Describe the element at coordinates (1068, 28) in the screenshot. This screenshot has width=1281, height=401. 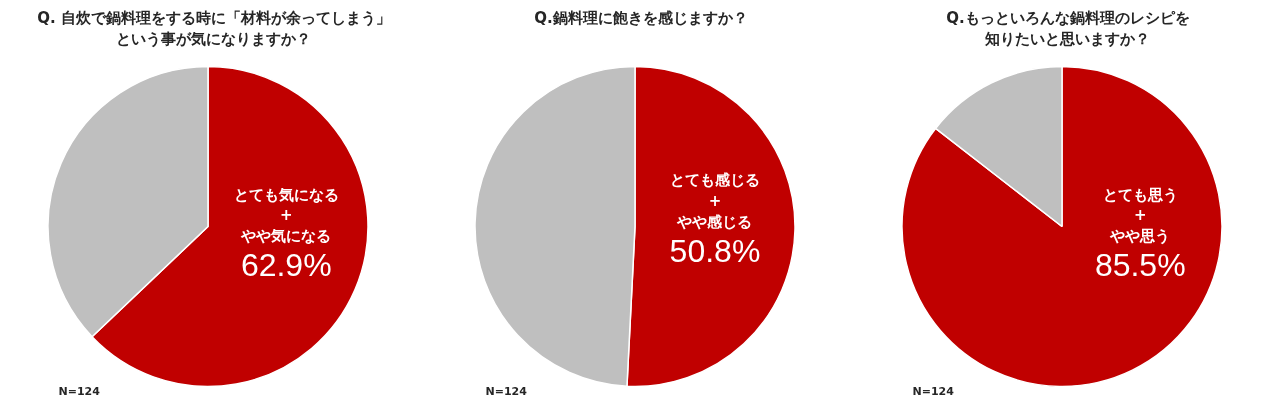
I see `chart-title: Q.もっといろんな鍋料理のレシピを知りたいと思いますか？` at that location.